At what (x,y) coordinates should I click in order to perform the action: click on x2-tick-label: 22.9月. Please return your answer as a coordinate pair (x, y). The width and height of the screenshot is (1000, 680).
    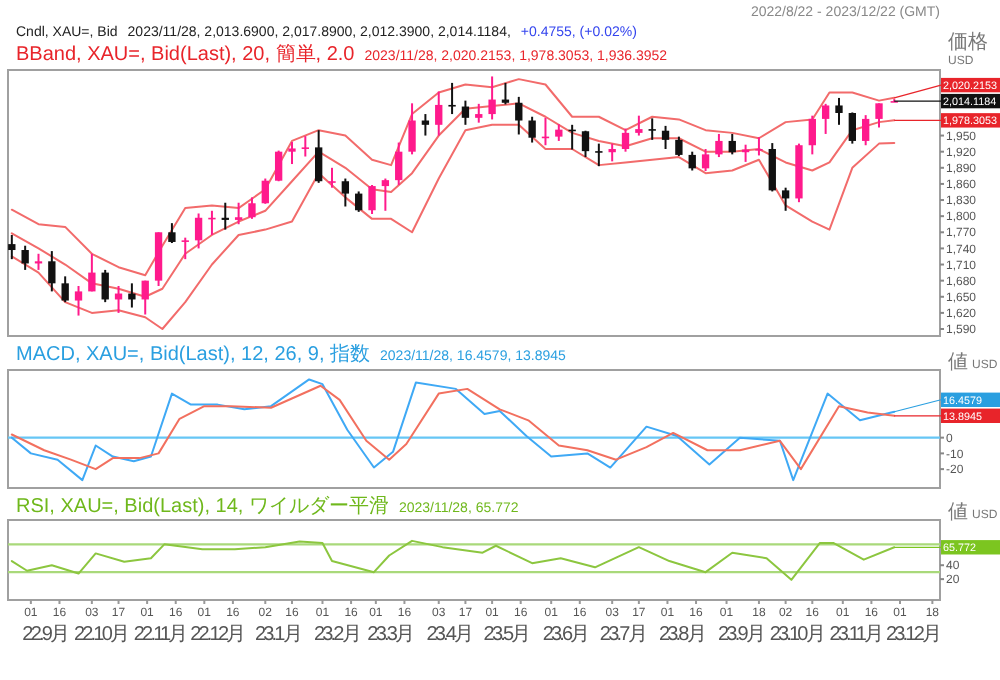
    Looking at the image, I should click on (45, 635).